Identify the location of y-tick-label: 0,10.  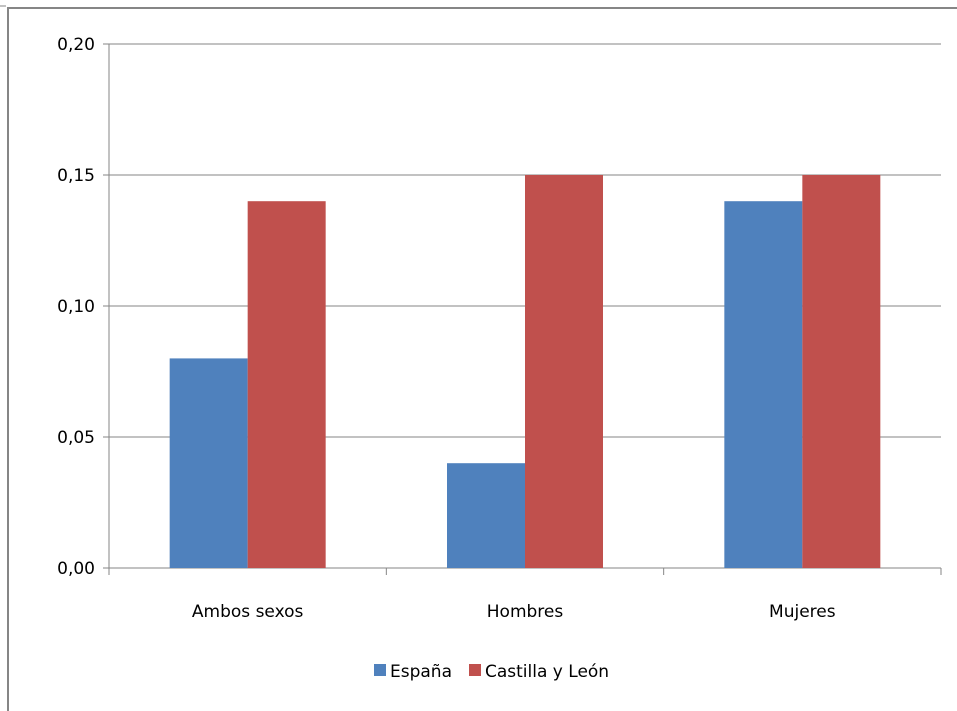
(76, 307).